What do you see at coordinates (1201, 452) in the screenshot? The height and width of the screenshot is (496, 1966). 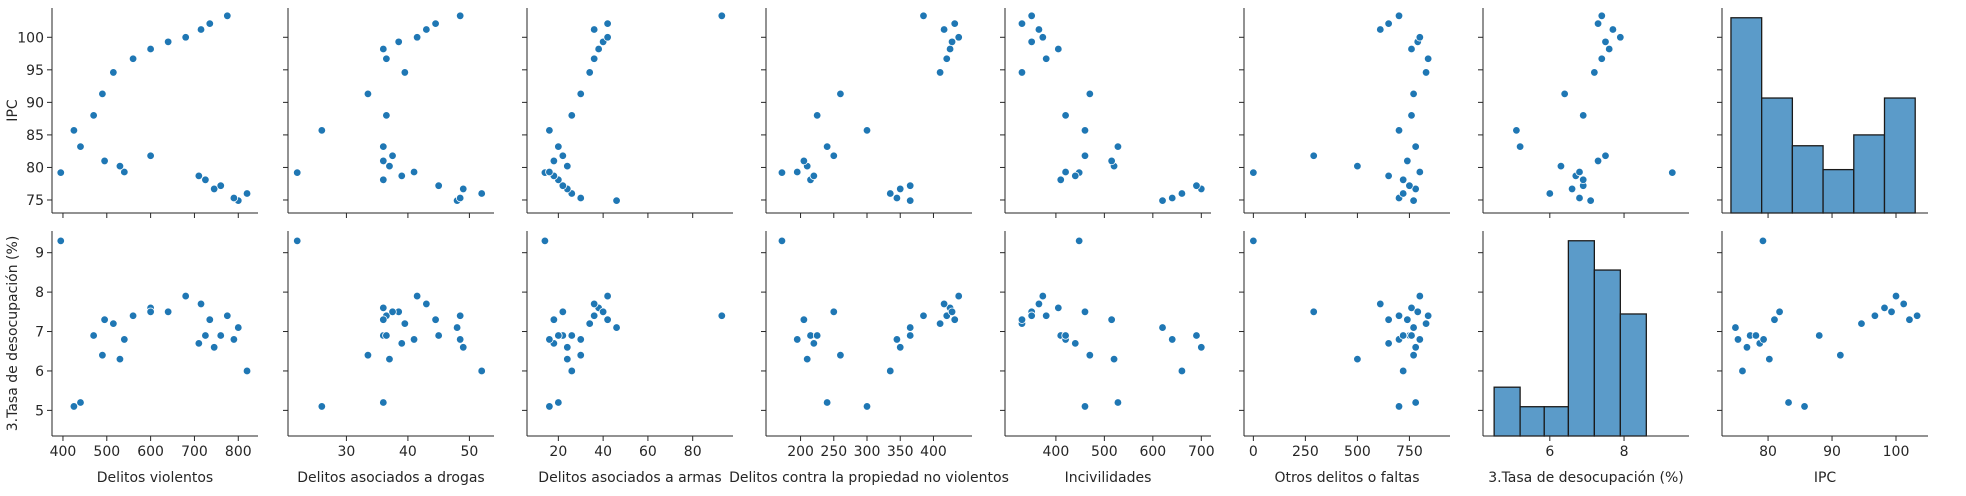 I see `x-tick-label: 700` at bounding box center [1201, 452].